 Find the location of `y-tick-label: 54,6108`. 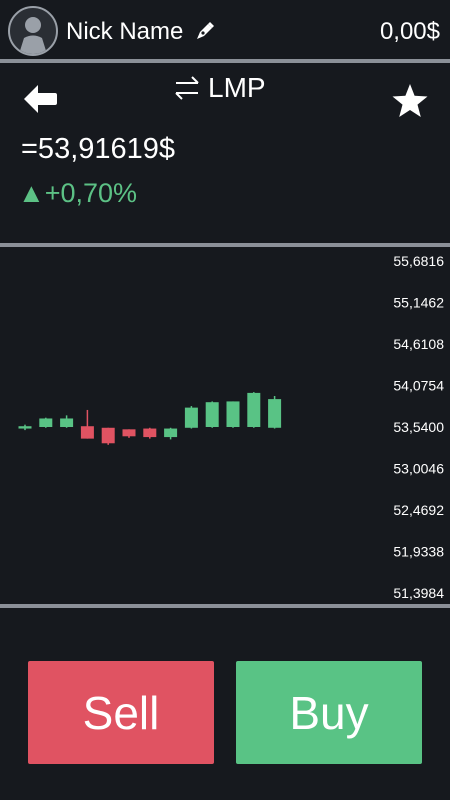

y-tick-label: 54,6108 is located at coordinates (418, 344).